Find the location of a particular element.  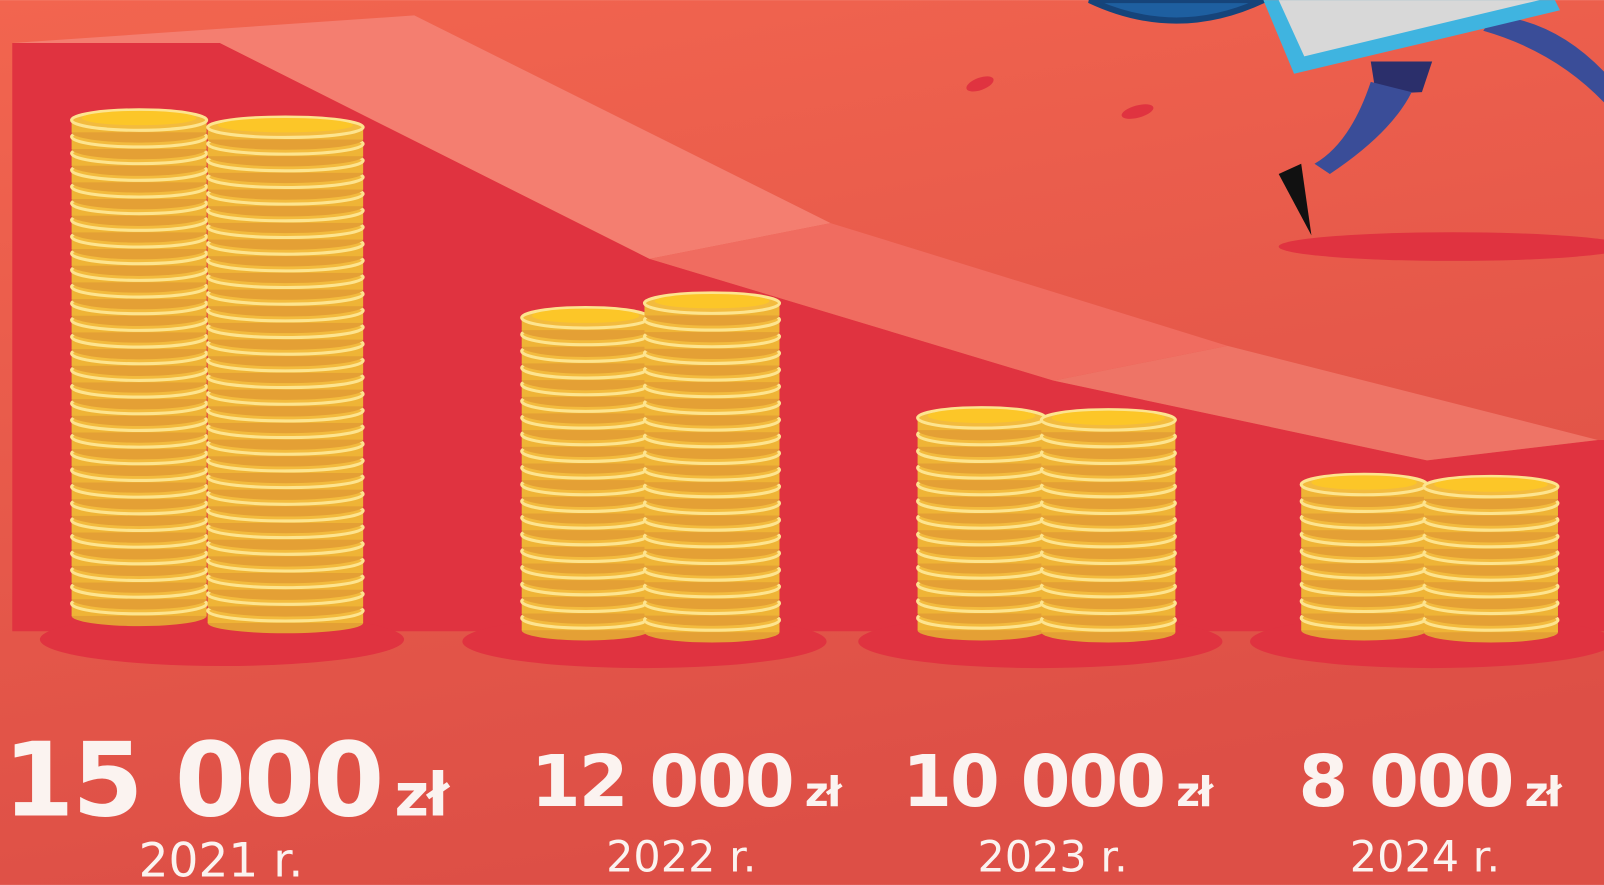

year-label: 2022 r. is located at coordinates (681, 858).